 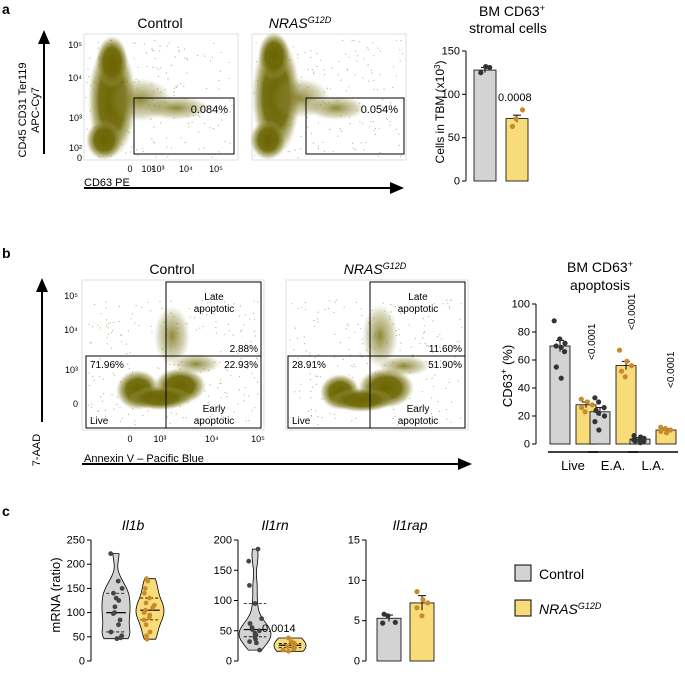 What do you see at coordinates (6, 9) in the screenshot?
I see `panel-letter-a: a` at bounding box center [6, 9].